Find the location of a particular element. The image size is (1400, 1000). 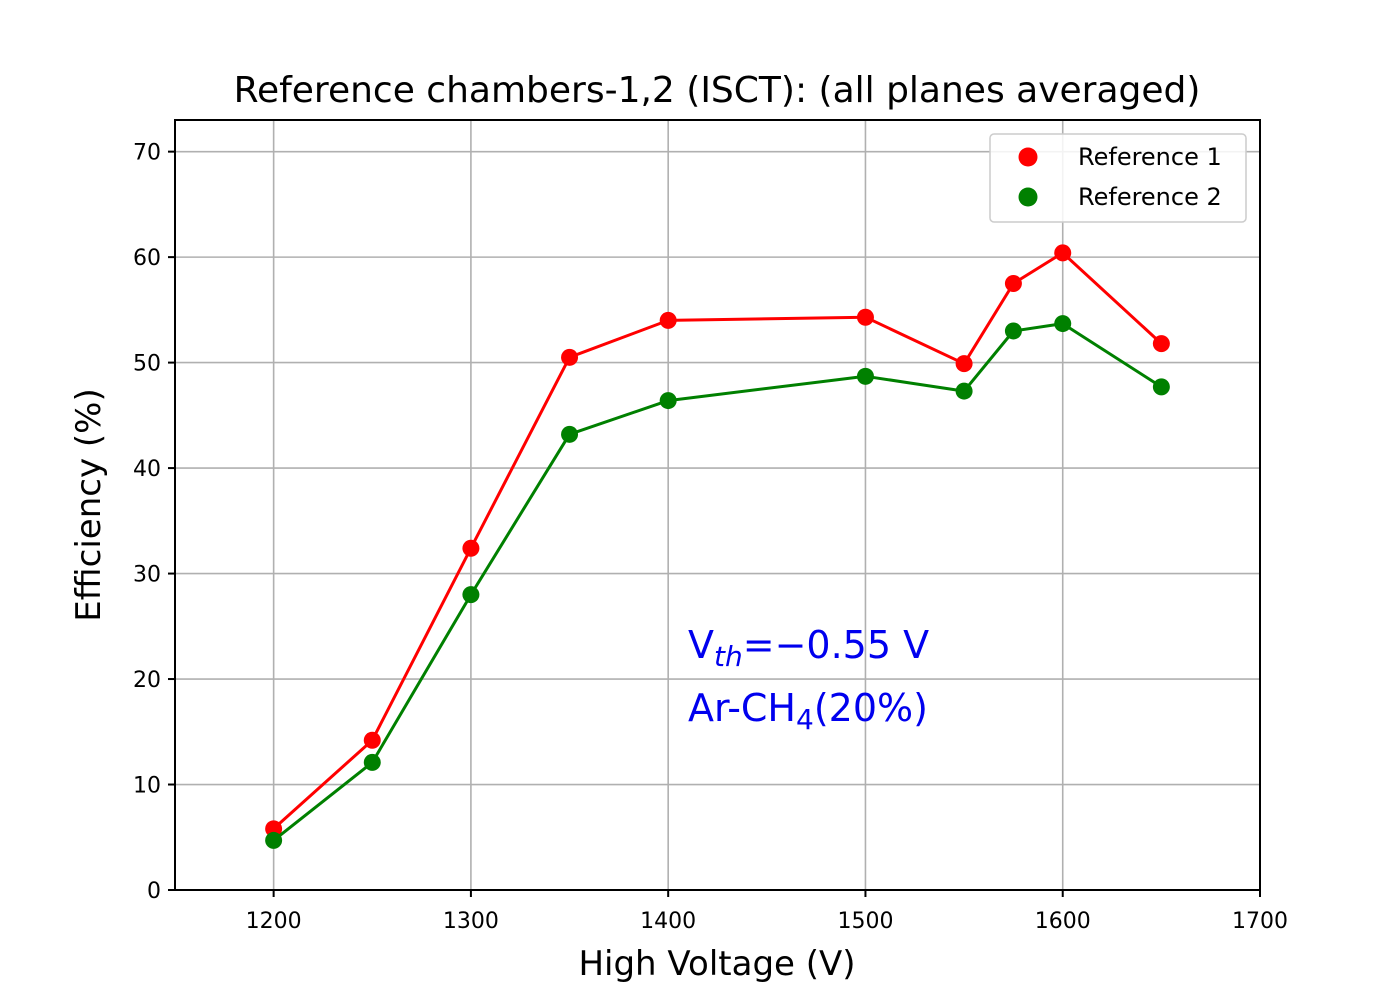

legend-box is located at coordinates (1118, 178).